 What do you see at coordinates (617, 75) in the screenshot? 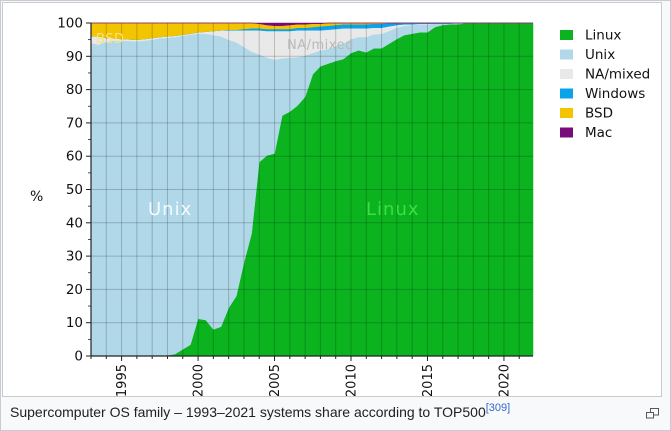
I see `legend-label-na-mixed: NA/mixed` at bounding box center [617, 75].